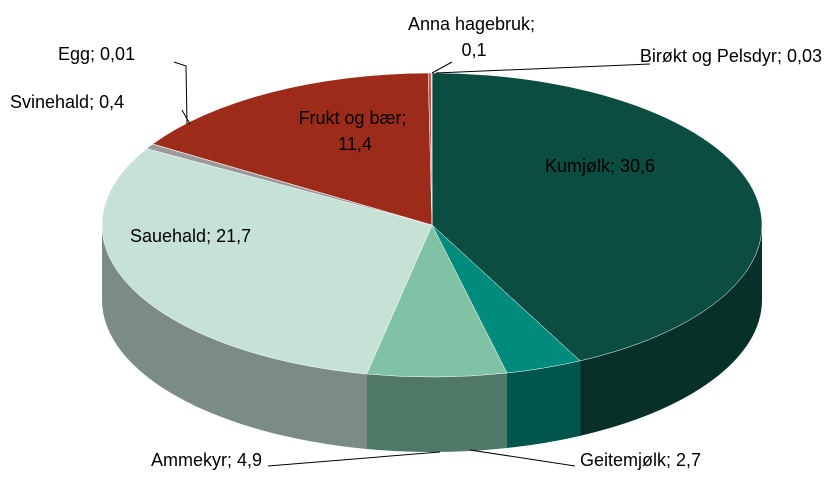 This screenshot has height=479, width=826. Describe the element at coordinates (578, 166) in the screenshot. I see `label-category: Kumjølk` at that location.